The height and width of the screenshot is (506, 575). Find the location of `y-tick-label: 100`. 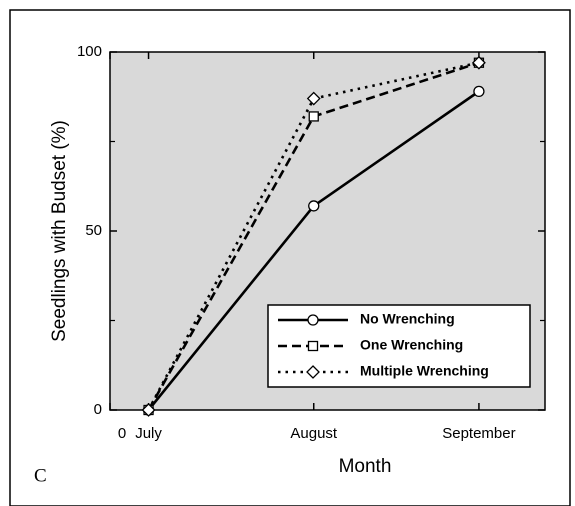

y-tick-label: 100 is located at coordinates (89, 51).